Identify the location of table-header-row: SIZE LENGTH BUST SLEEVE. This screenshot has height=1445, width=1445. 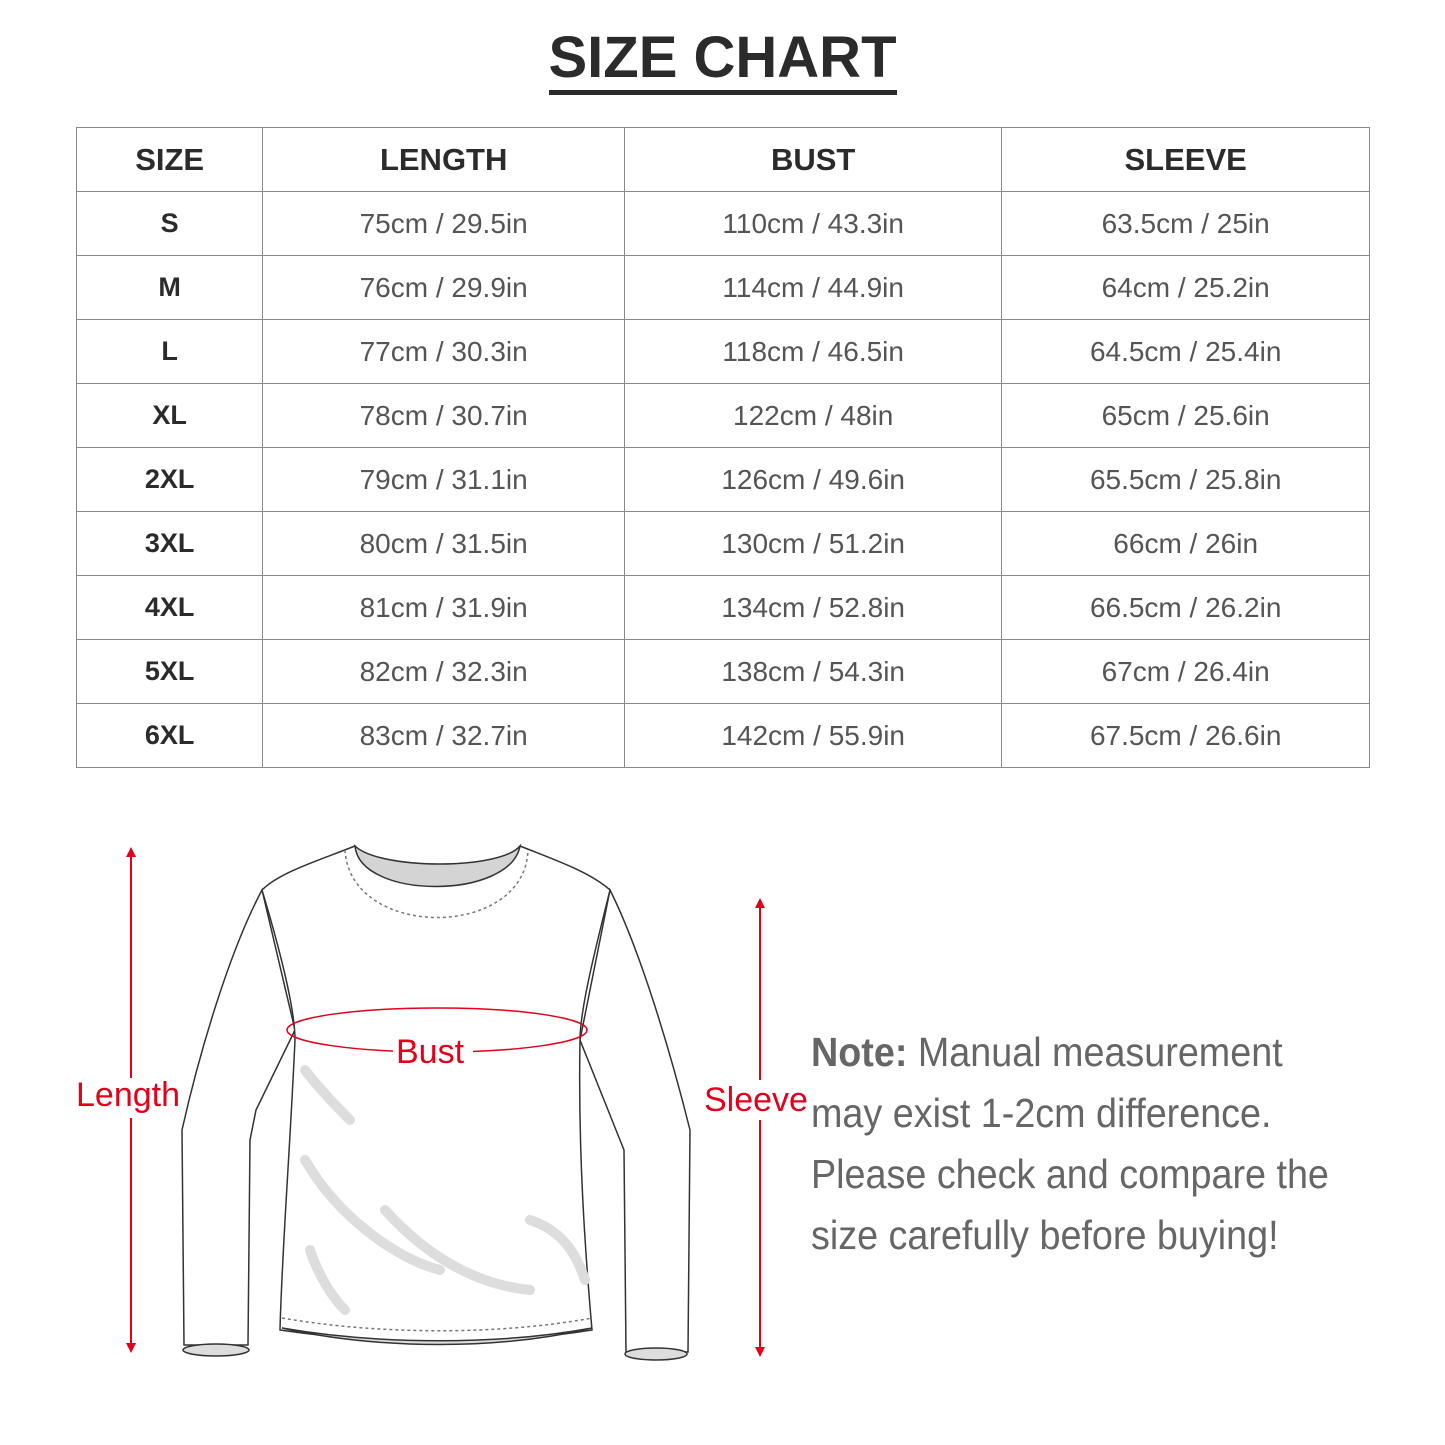
(722, 159).